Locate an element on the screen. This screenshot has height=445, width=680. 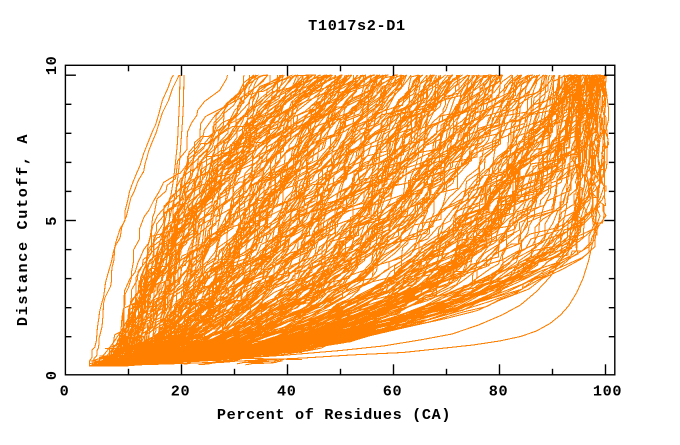
svg-text: Distance Cutoff, A is located at coordinates (23, 229).